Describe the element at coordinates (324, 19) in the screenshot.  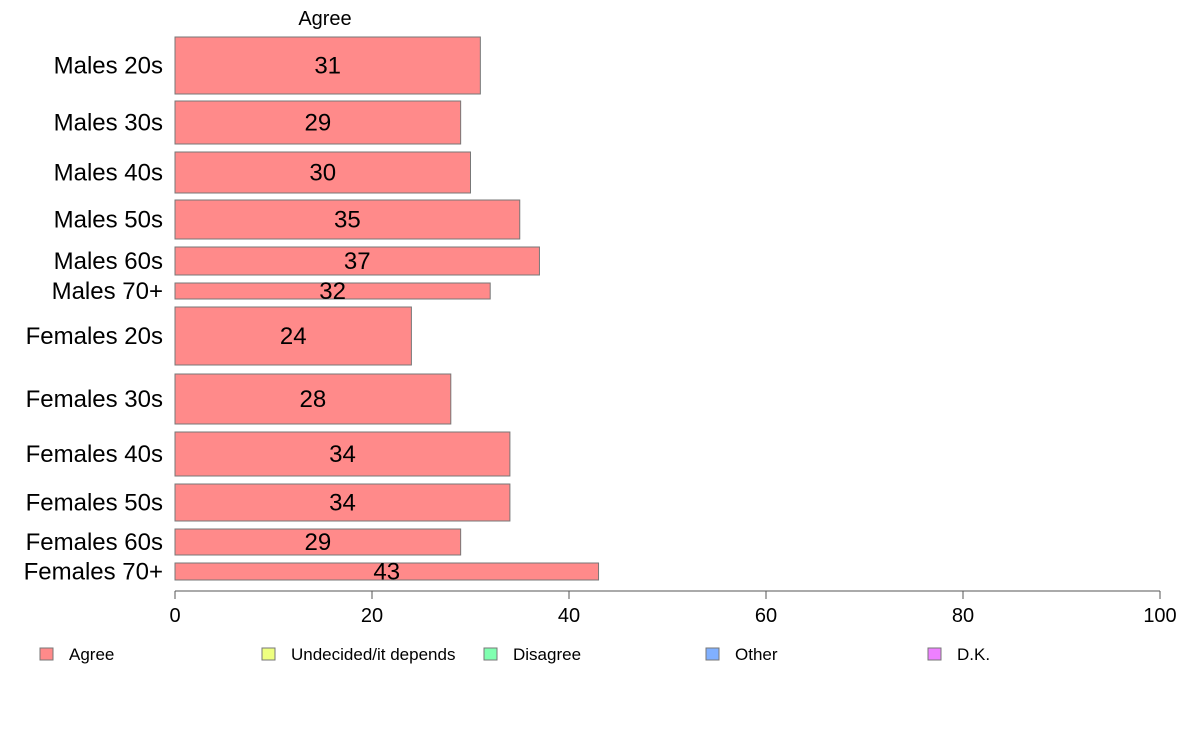
I see `column-title: Agree` at that location.